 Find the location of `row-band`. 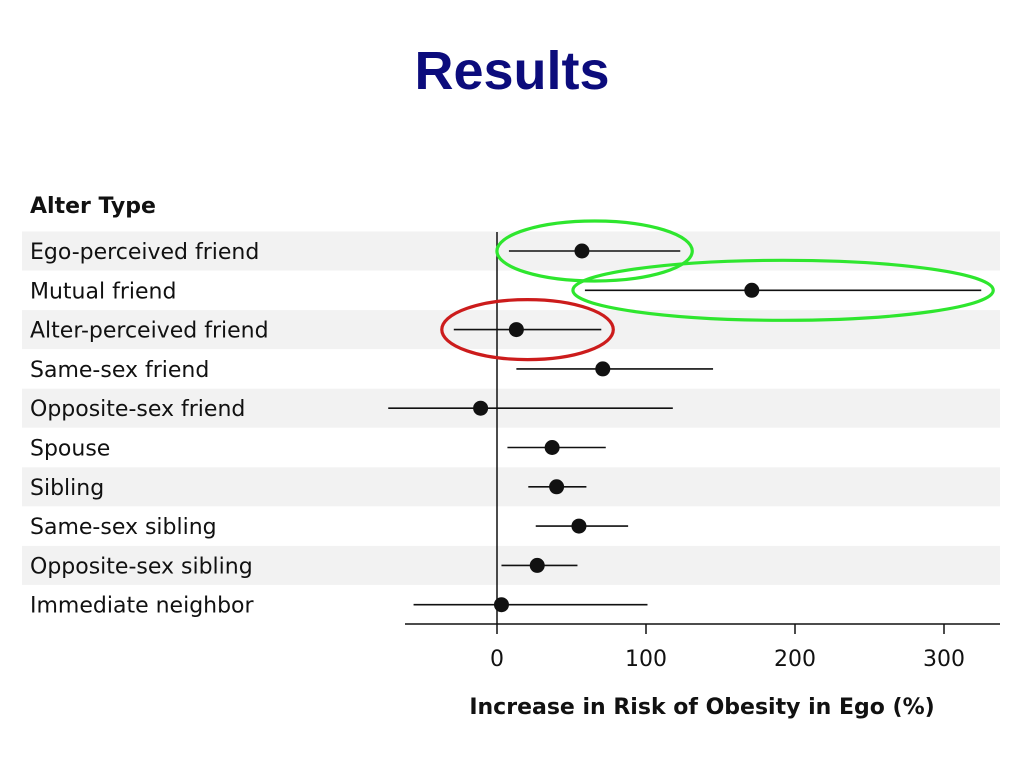

row-band is located at coordinates (511, 487).